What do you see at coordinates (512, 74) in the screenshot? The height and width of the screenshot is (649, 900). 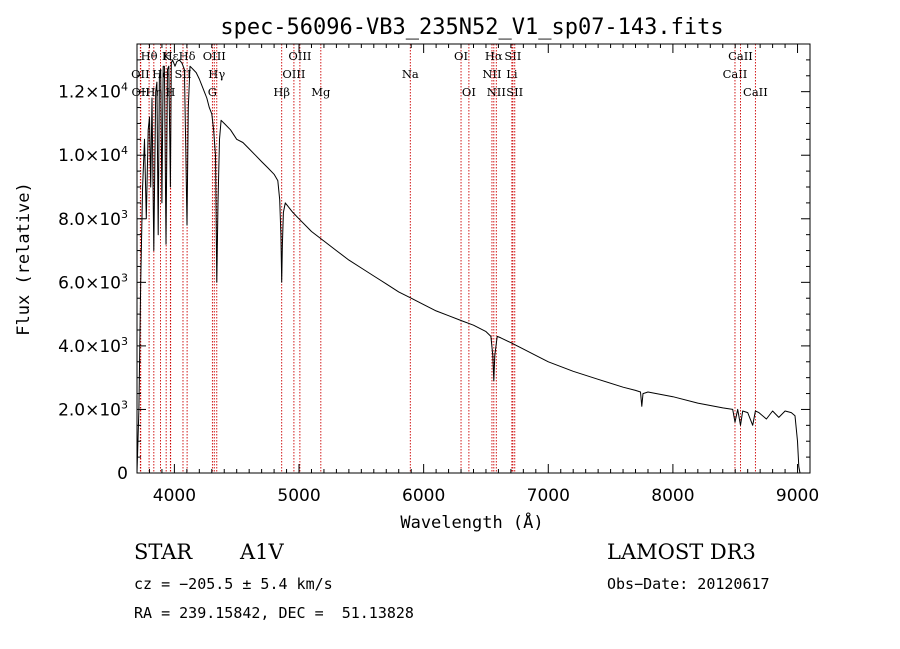 I see `line-label: Li` at bounding box center [512, 74].